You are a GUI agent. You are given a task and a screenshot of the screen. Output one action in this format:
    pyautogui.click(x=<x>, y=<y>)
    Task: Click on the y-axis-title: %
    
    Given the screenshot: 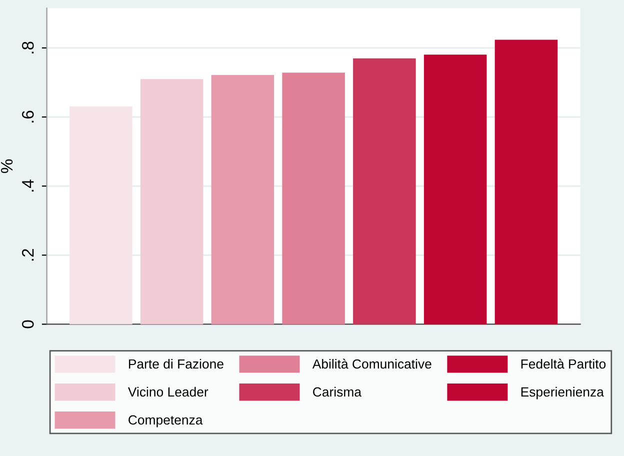 What is the action you would take?
    pyautogui.click(x=6, y=166)
    